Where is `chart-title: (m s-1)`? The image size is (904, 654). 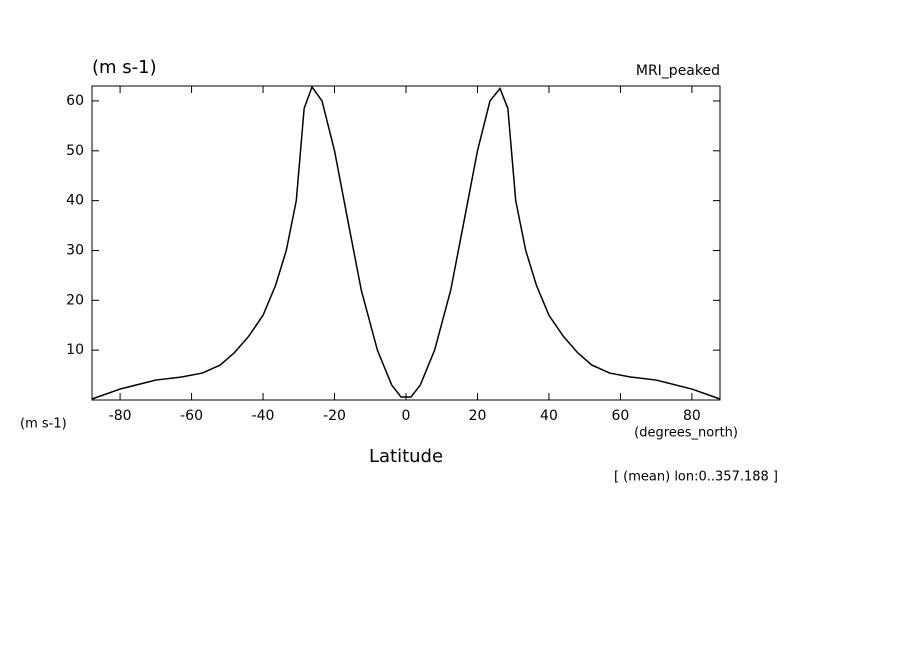
chart-title: (m s-1) is located at coordinates (124, 67).